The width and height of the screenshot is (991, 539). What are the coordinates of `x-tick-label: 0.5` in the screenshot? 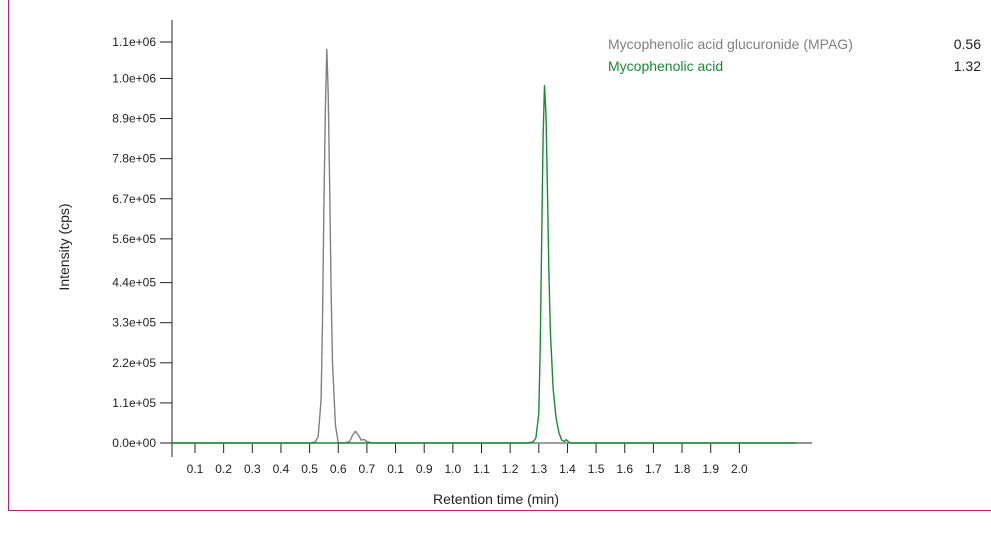 It's located at (309, 469).